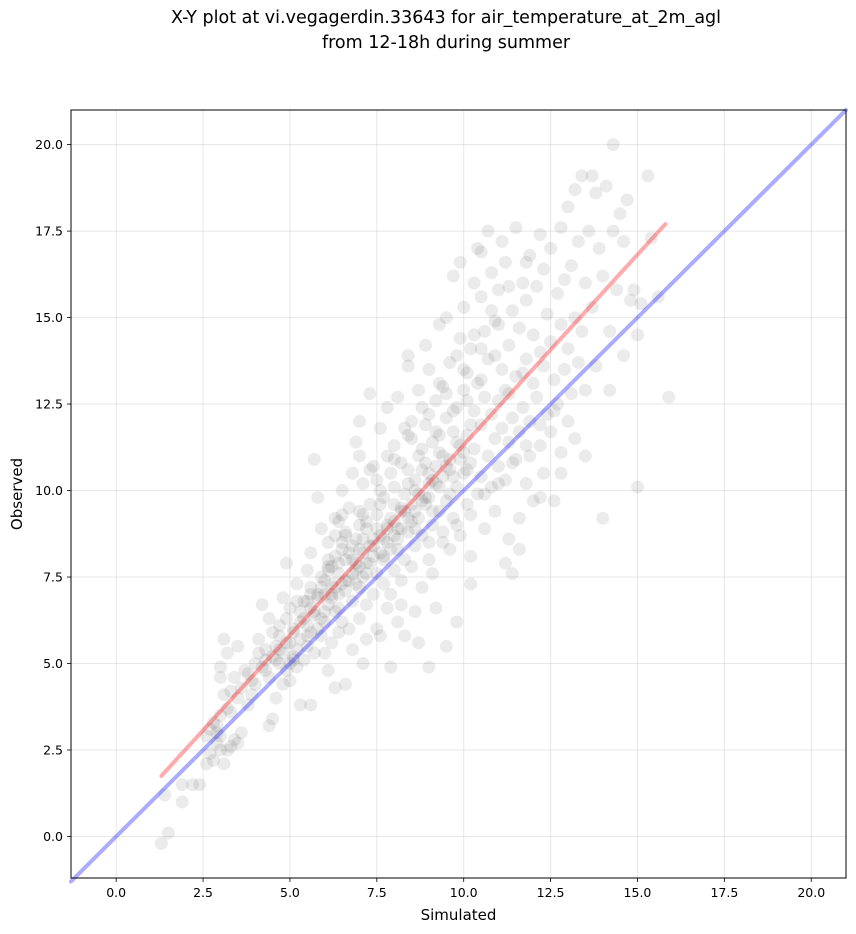 This screenshot has width=856, height=934. What do you see at coordinates (203, 892) in the screenshot?
I see `x-tick-label: 2.5` at bounding box center [203, 892].